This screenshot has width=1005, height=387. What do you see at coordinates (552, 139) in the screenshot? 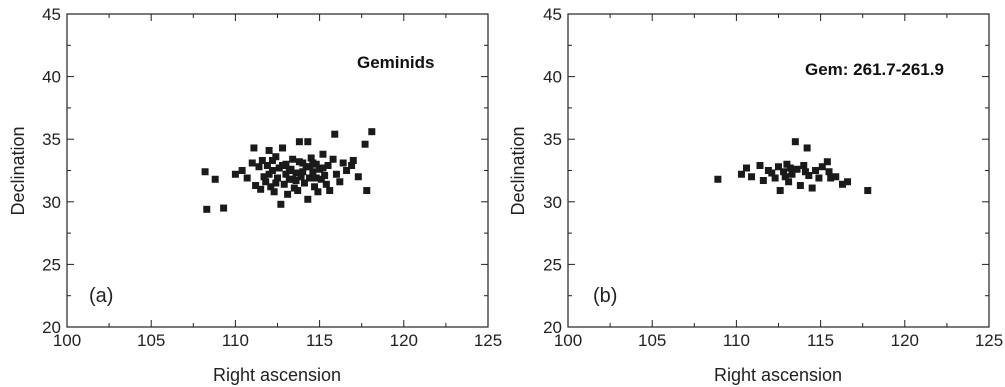
I see `y-tick-label: 35` at bounding box center [552, 139].